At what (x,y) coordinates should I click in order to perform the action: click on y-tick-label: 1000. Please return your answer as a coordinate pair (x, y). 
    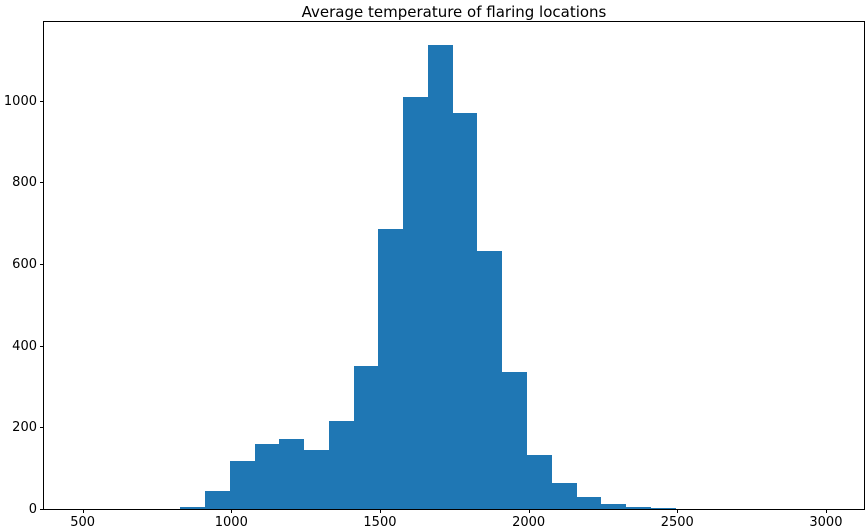
    Looking at the image, I should click on (20, 101).